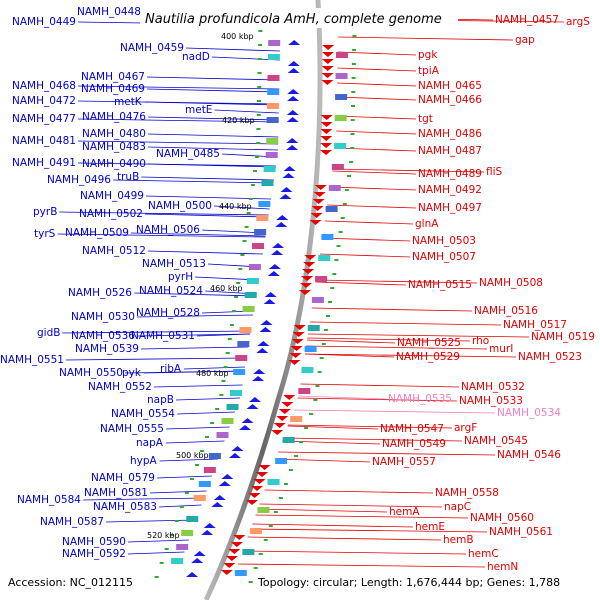 This screenshot has width=600, height=600. I want to click on gene-label: gap, so click(525, 40).